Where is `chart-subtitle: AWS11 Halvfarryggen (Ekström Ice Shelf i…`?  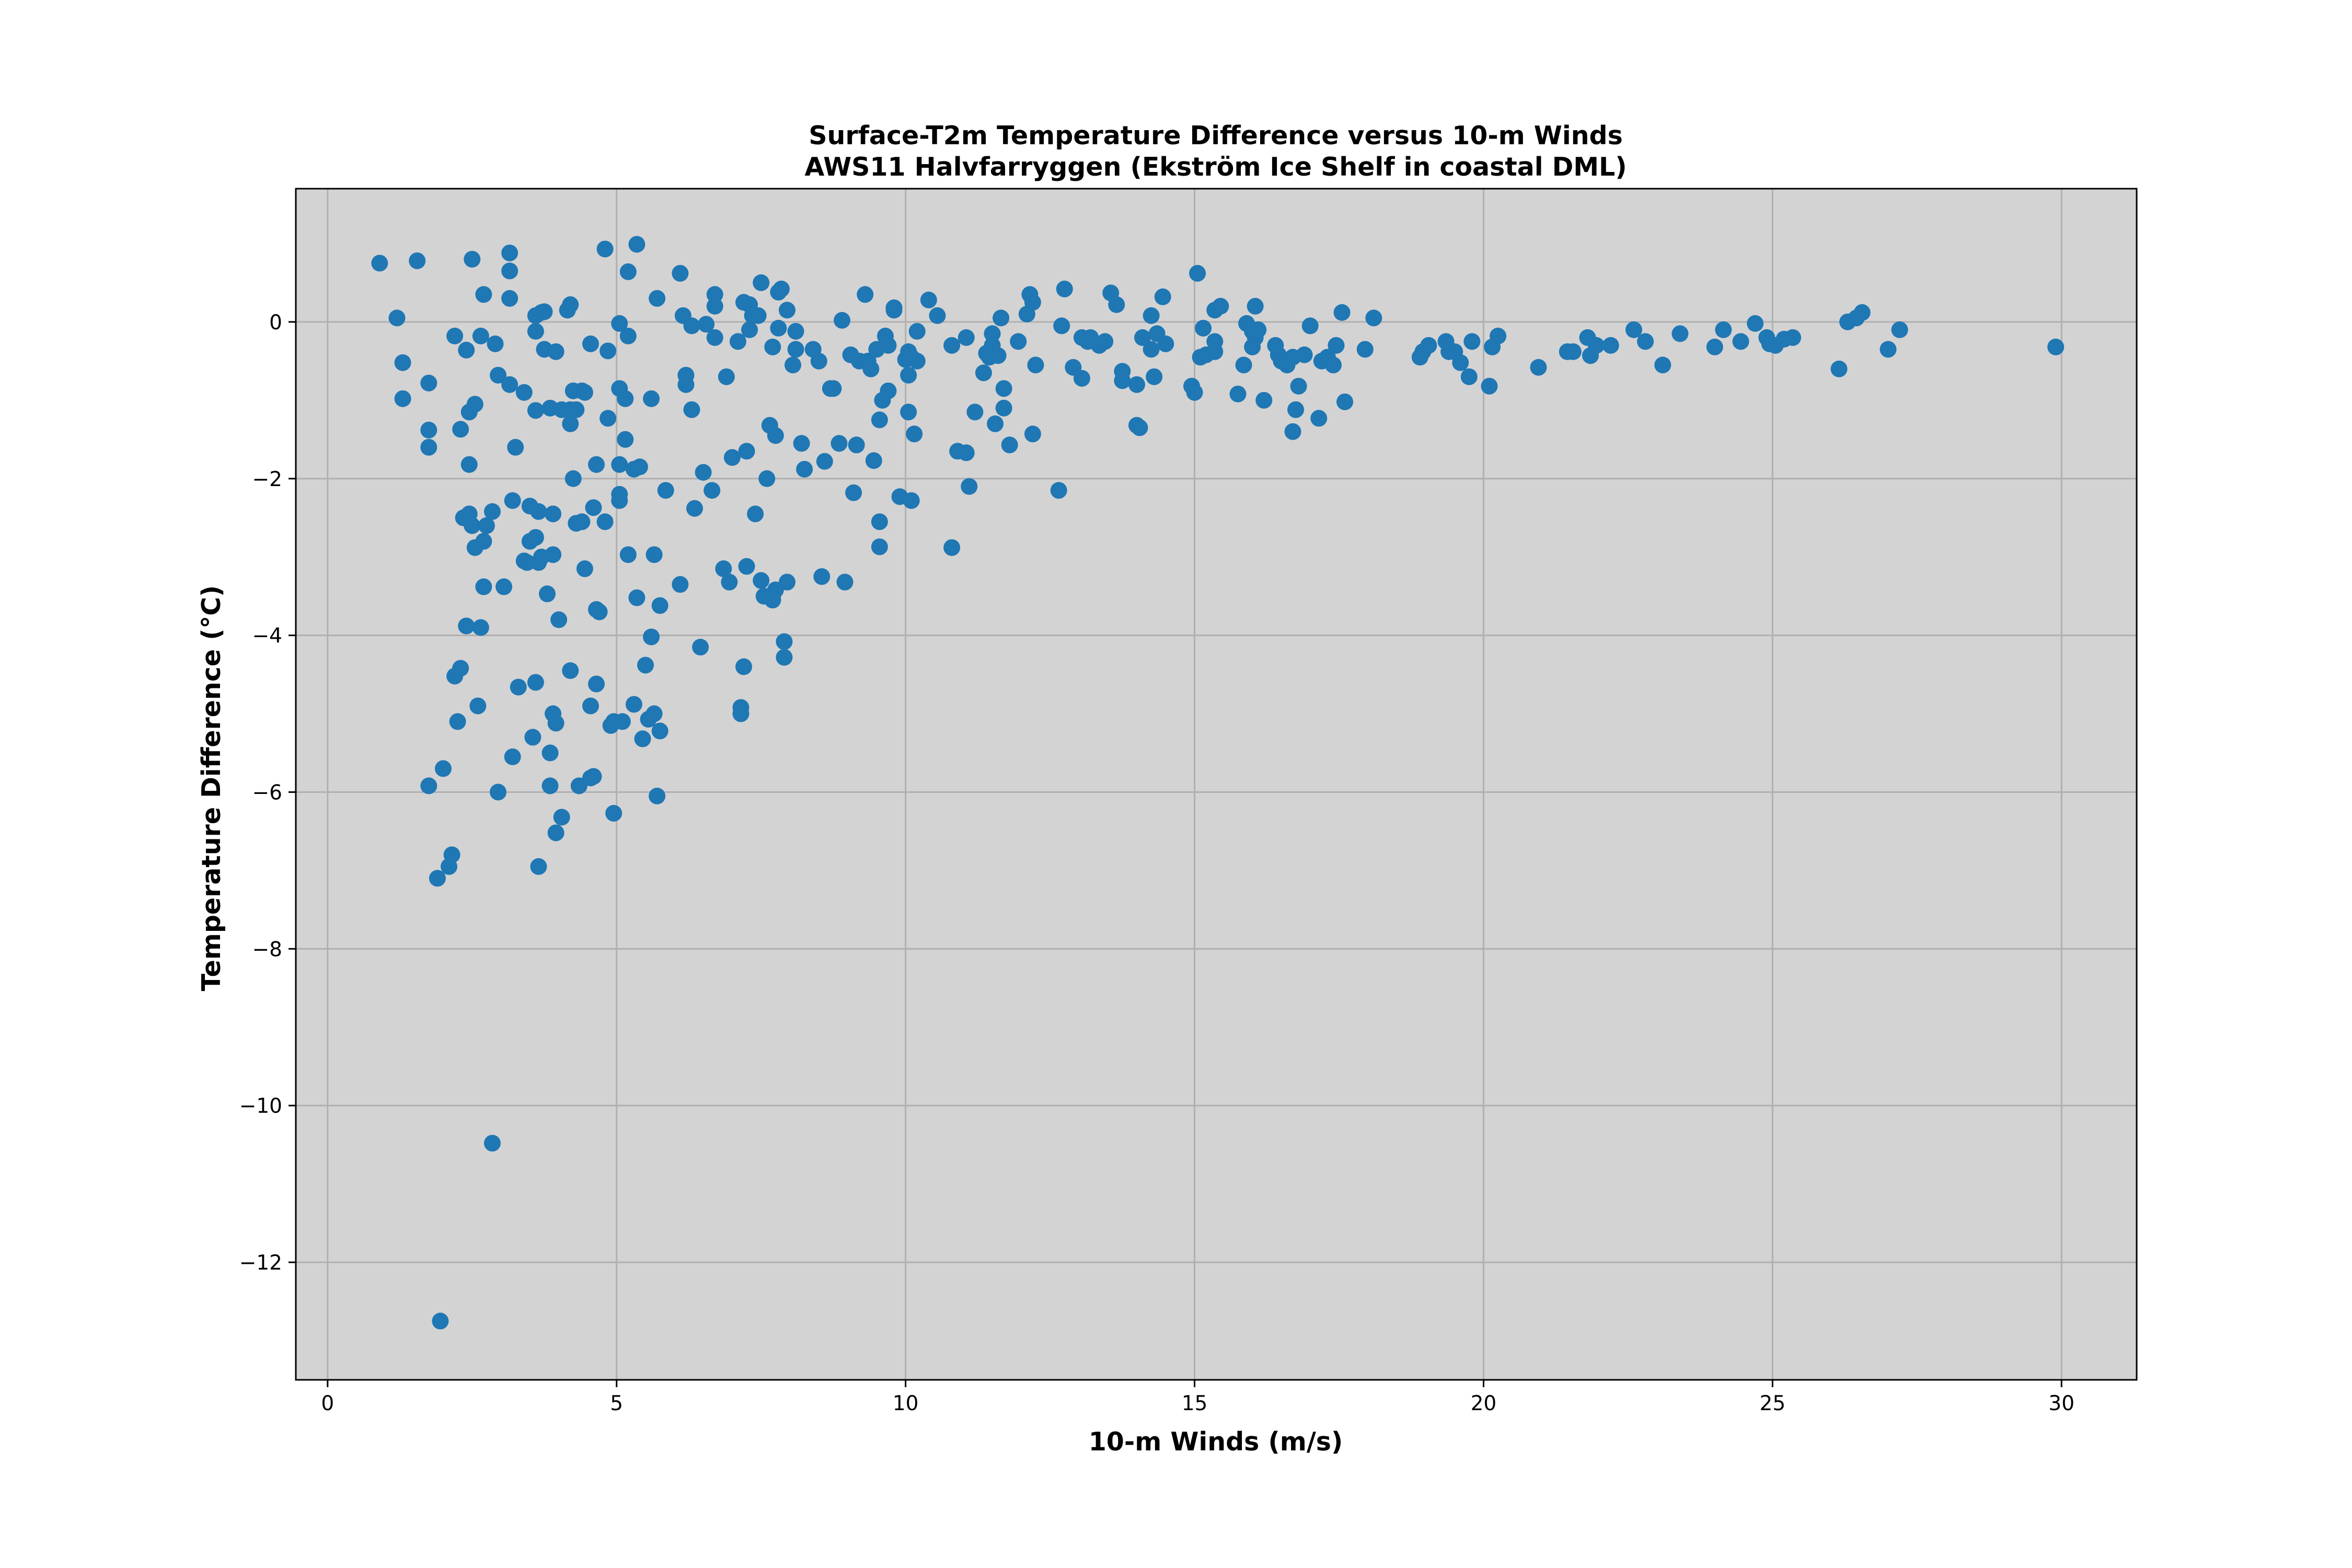 chart-subtitle: AWS11 Halvfarryggen (Ekström Ice Shelf i… is located at coordinates (1215, 167).